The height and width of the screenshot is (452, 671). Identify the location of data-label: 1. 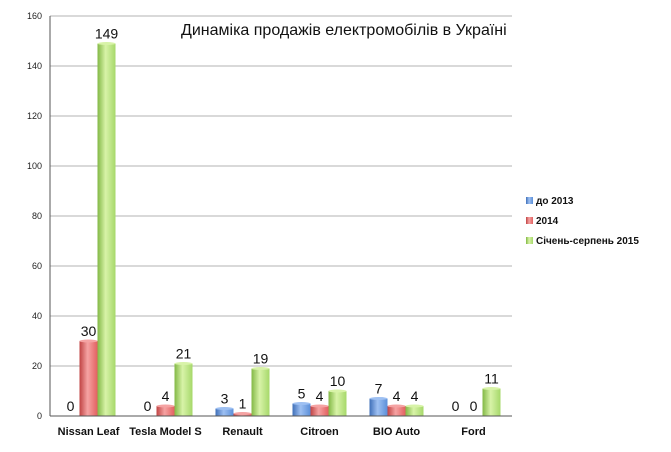
(243, 404).